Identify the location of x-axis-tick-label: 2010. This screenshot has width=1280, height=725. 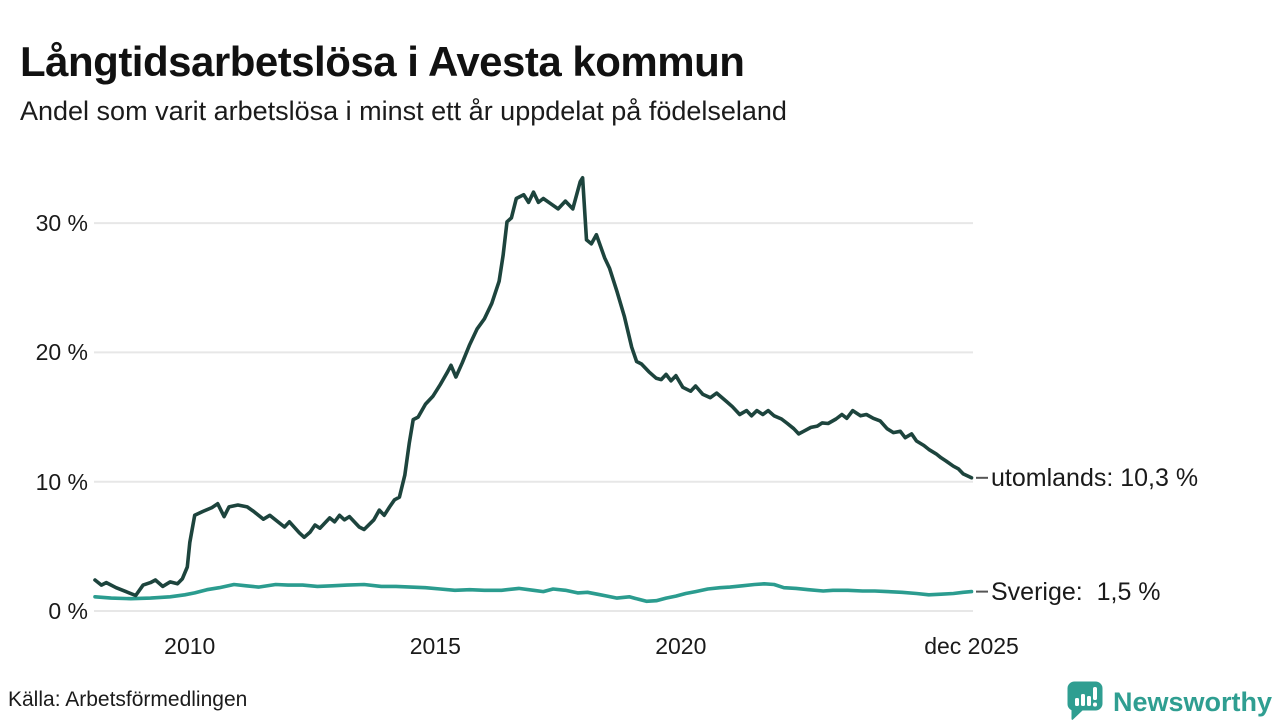
(190, 646).